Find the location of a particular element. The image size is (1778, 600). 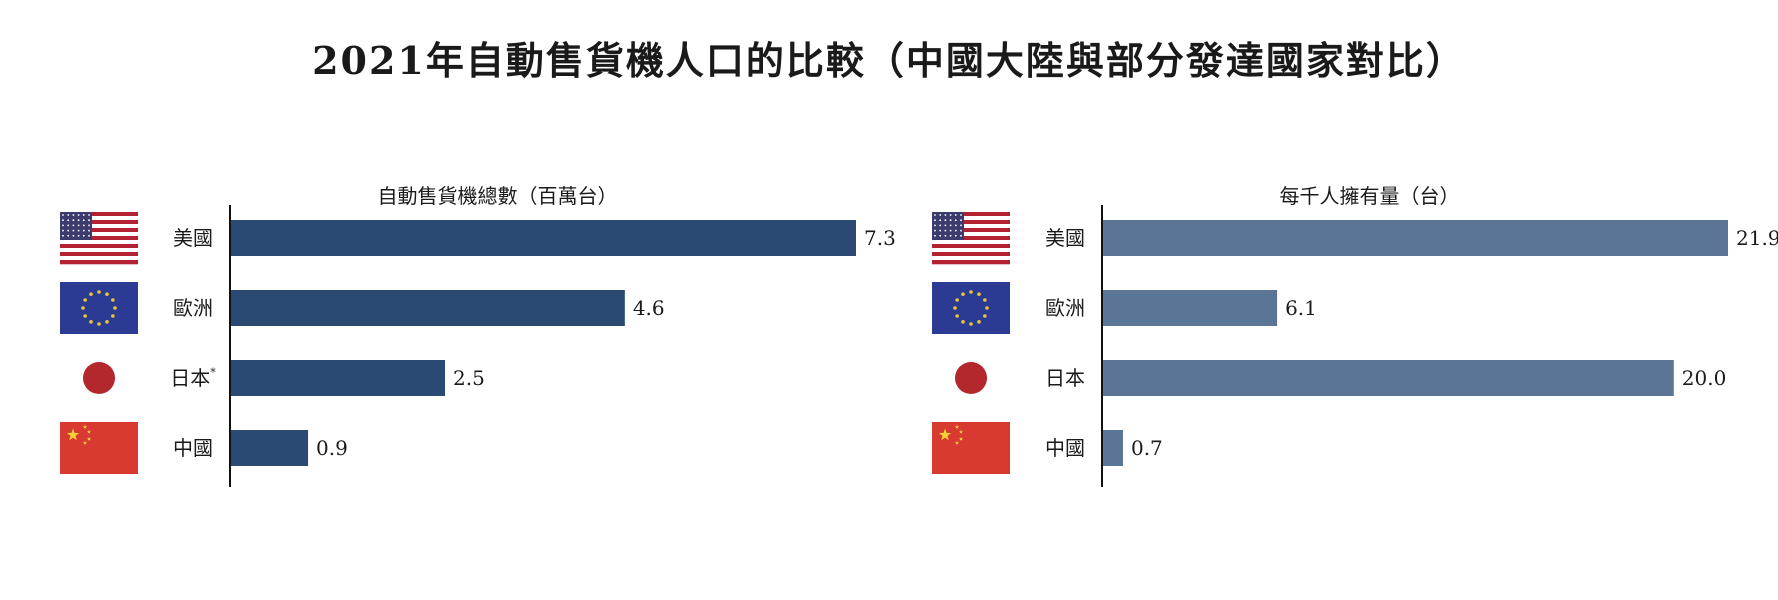

per-thousand-category-label: 日本 is located at coordinates (1065, 378).